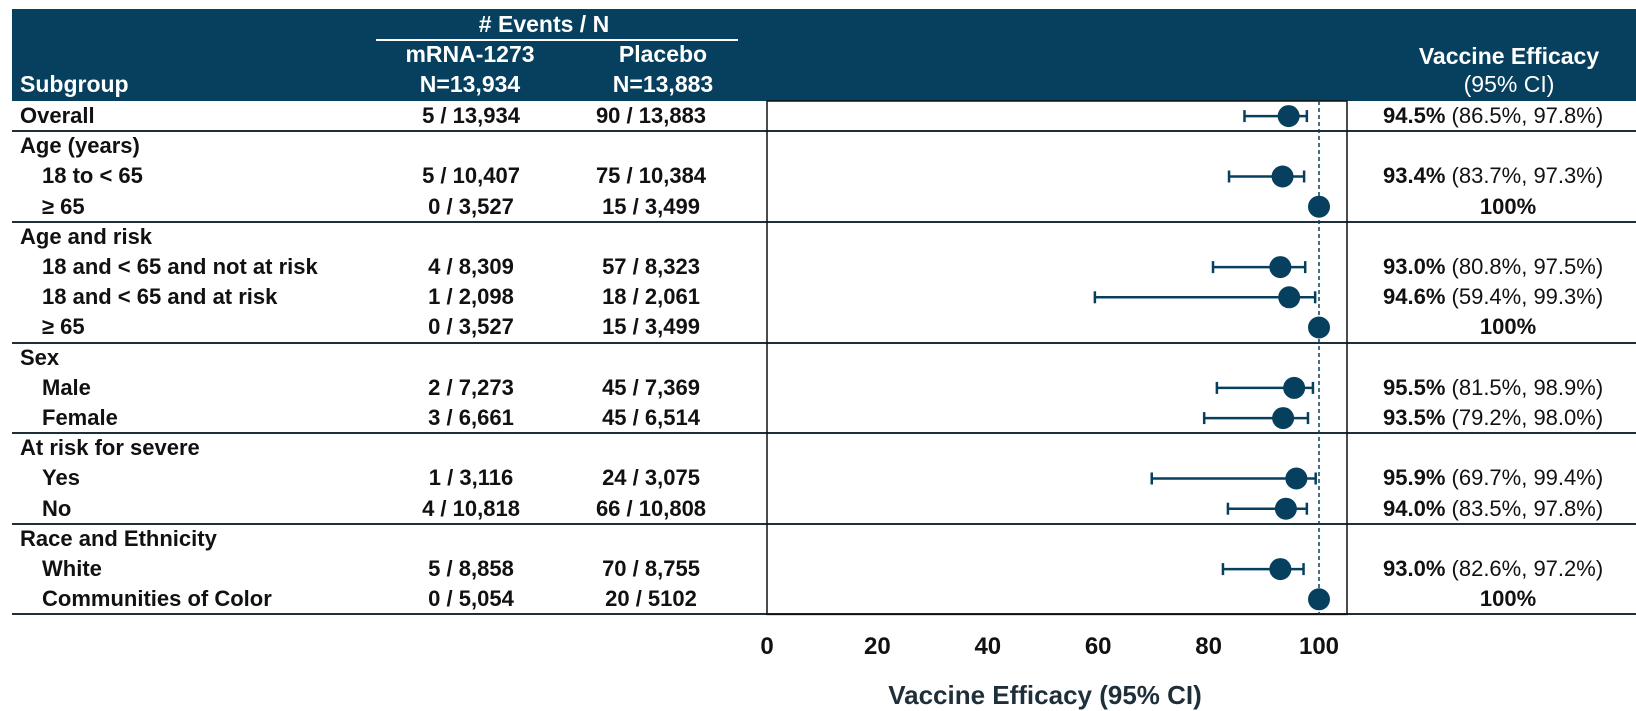 The image size is (1636, 711). What do you see at coordinates (651, 115) in the screenshot?
I see `placebo-events-cell: 90 / 13,883` at bounding box center [651, 115].